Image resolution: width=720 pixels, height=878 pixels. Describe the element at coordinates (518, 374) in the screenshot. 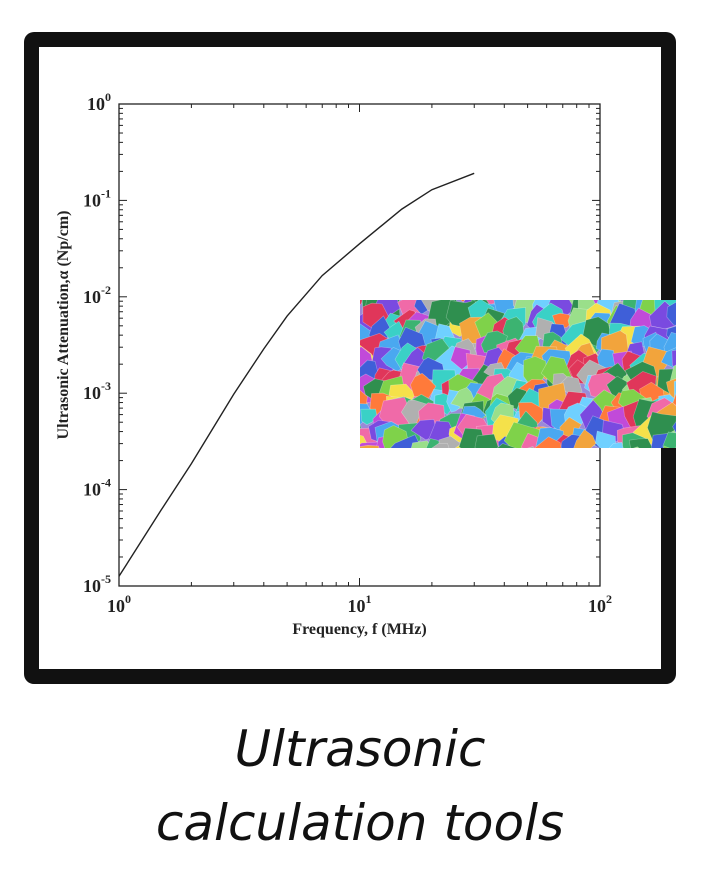

I see `grain-microstructure-image` at that location.